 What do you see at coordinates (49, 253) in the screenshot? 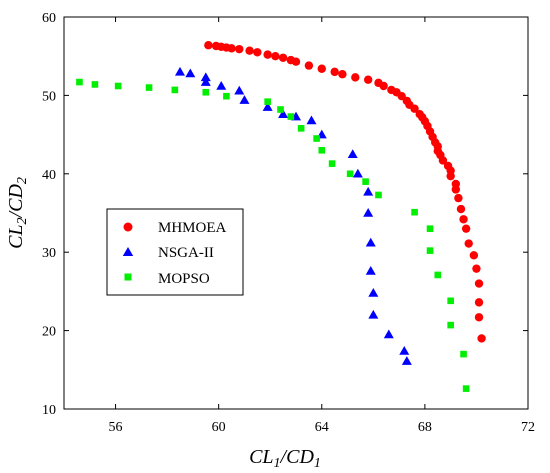
I see `y-tick-label: 30` at bounding box center [49, 253].